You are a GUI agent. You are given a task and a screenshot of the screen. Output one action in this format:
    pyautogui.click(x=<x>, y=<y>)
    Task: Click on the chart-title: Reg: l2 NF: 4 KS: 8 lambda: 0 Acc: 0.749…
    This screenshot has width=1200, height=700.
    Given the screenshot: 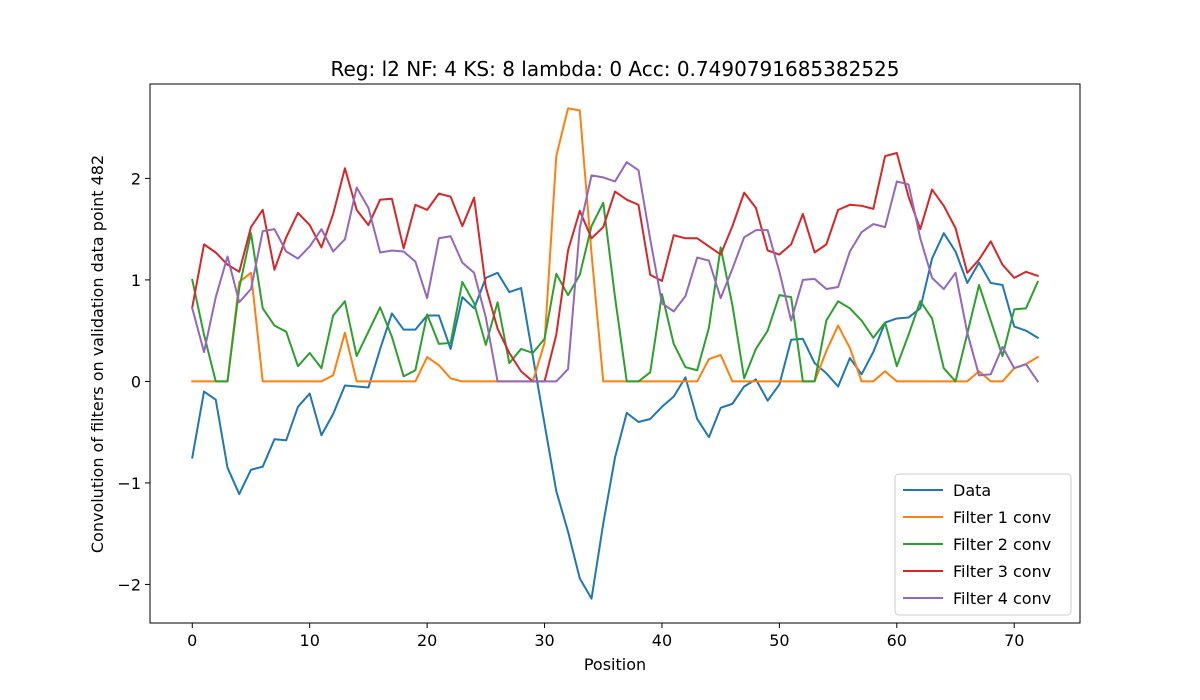 What is the action you would take?
    pyautogui.click(x=614, y=69)
    